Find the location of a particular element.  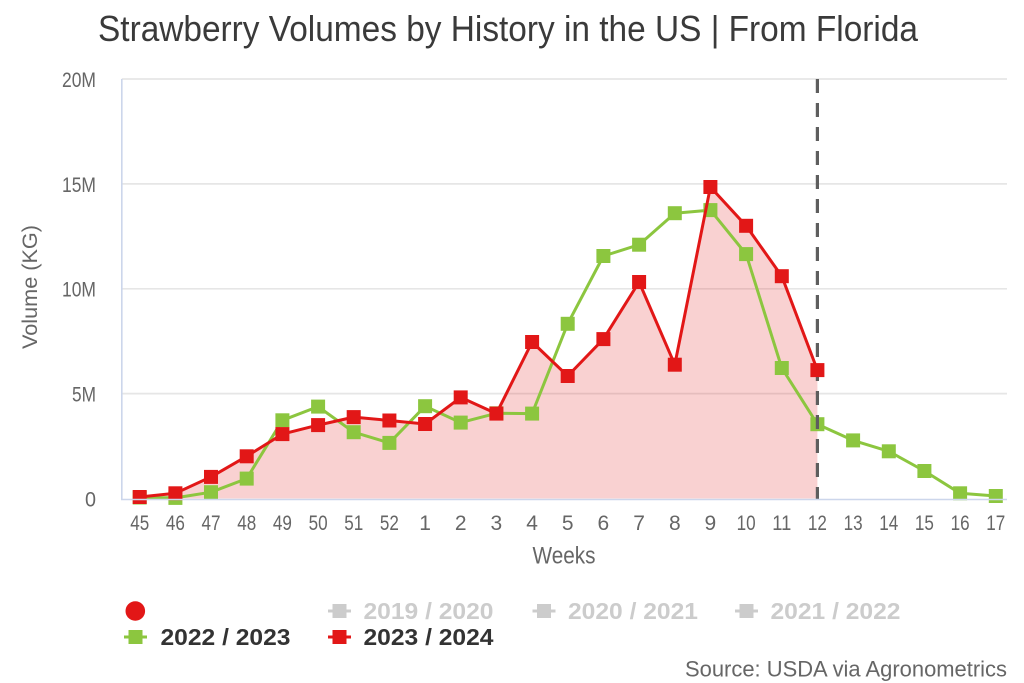

svg-text: 52 is located at coordinates (389, 523).